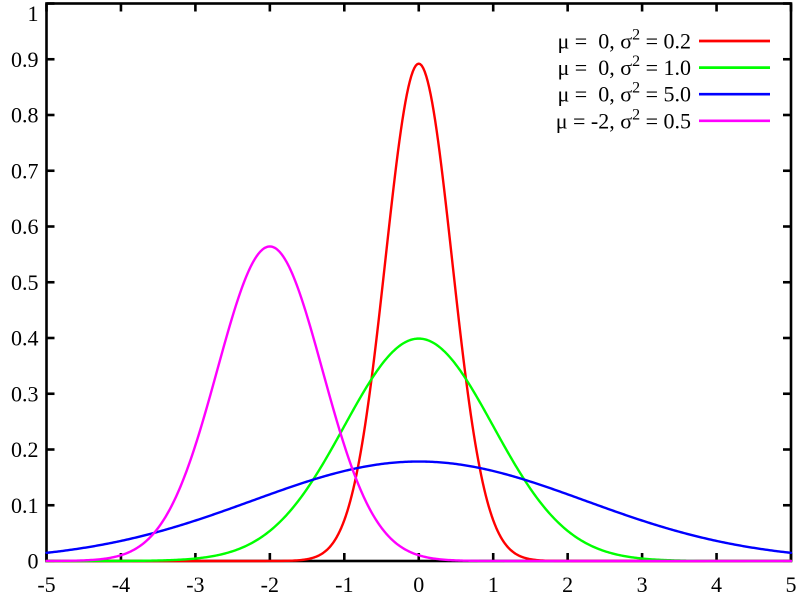 The height and width of the screenshot is (600, 800). I want to click on y-tick-label: 0.1, so click(25, 505).